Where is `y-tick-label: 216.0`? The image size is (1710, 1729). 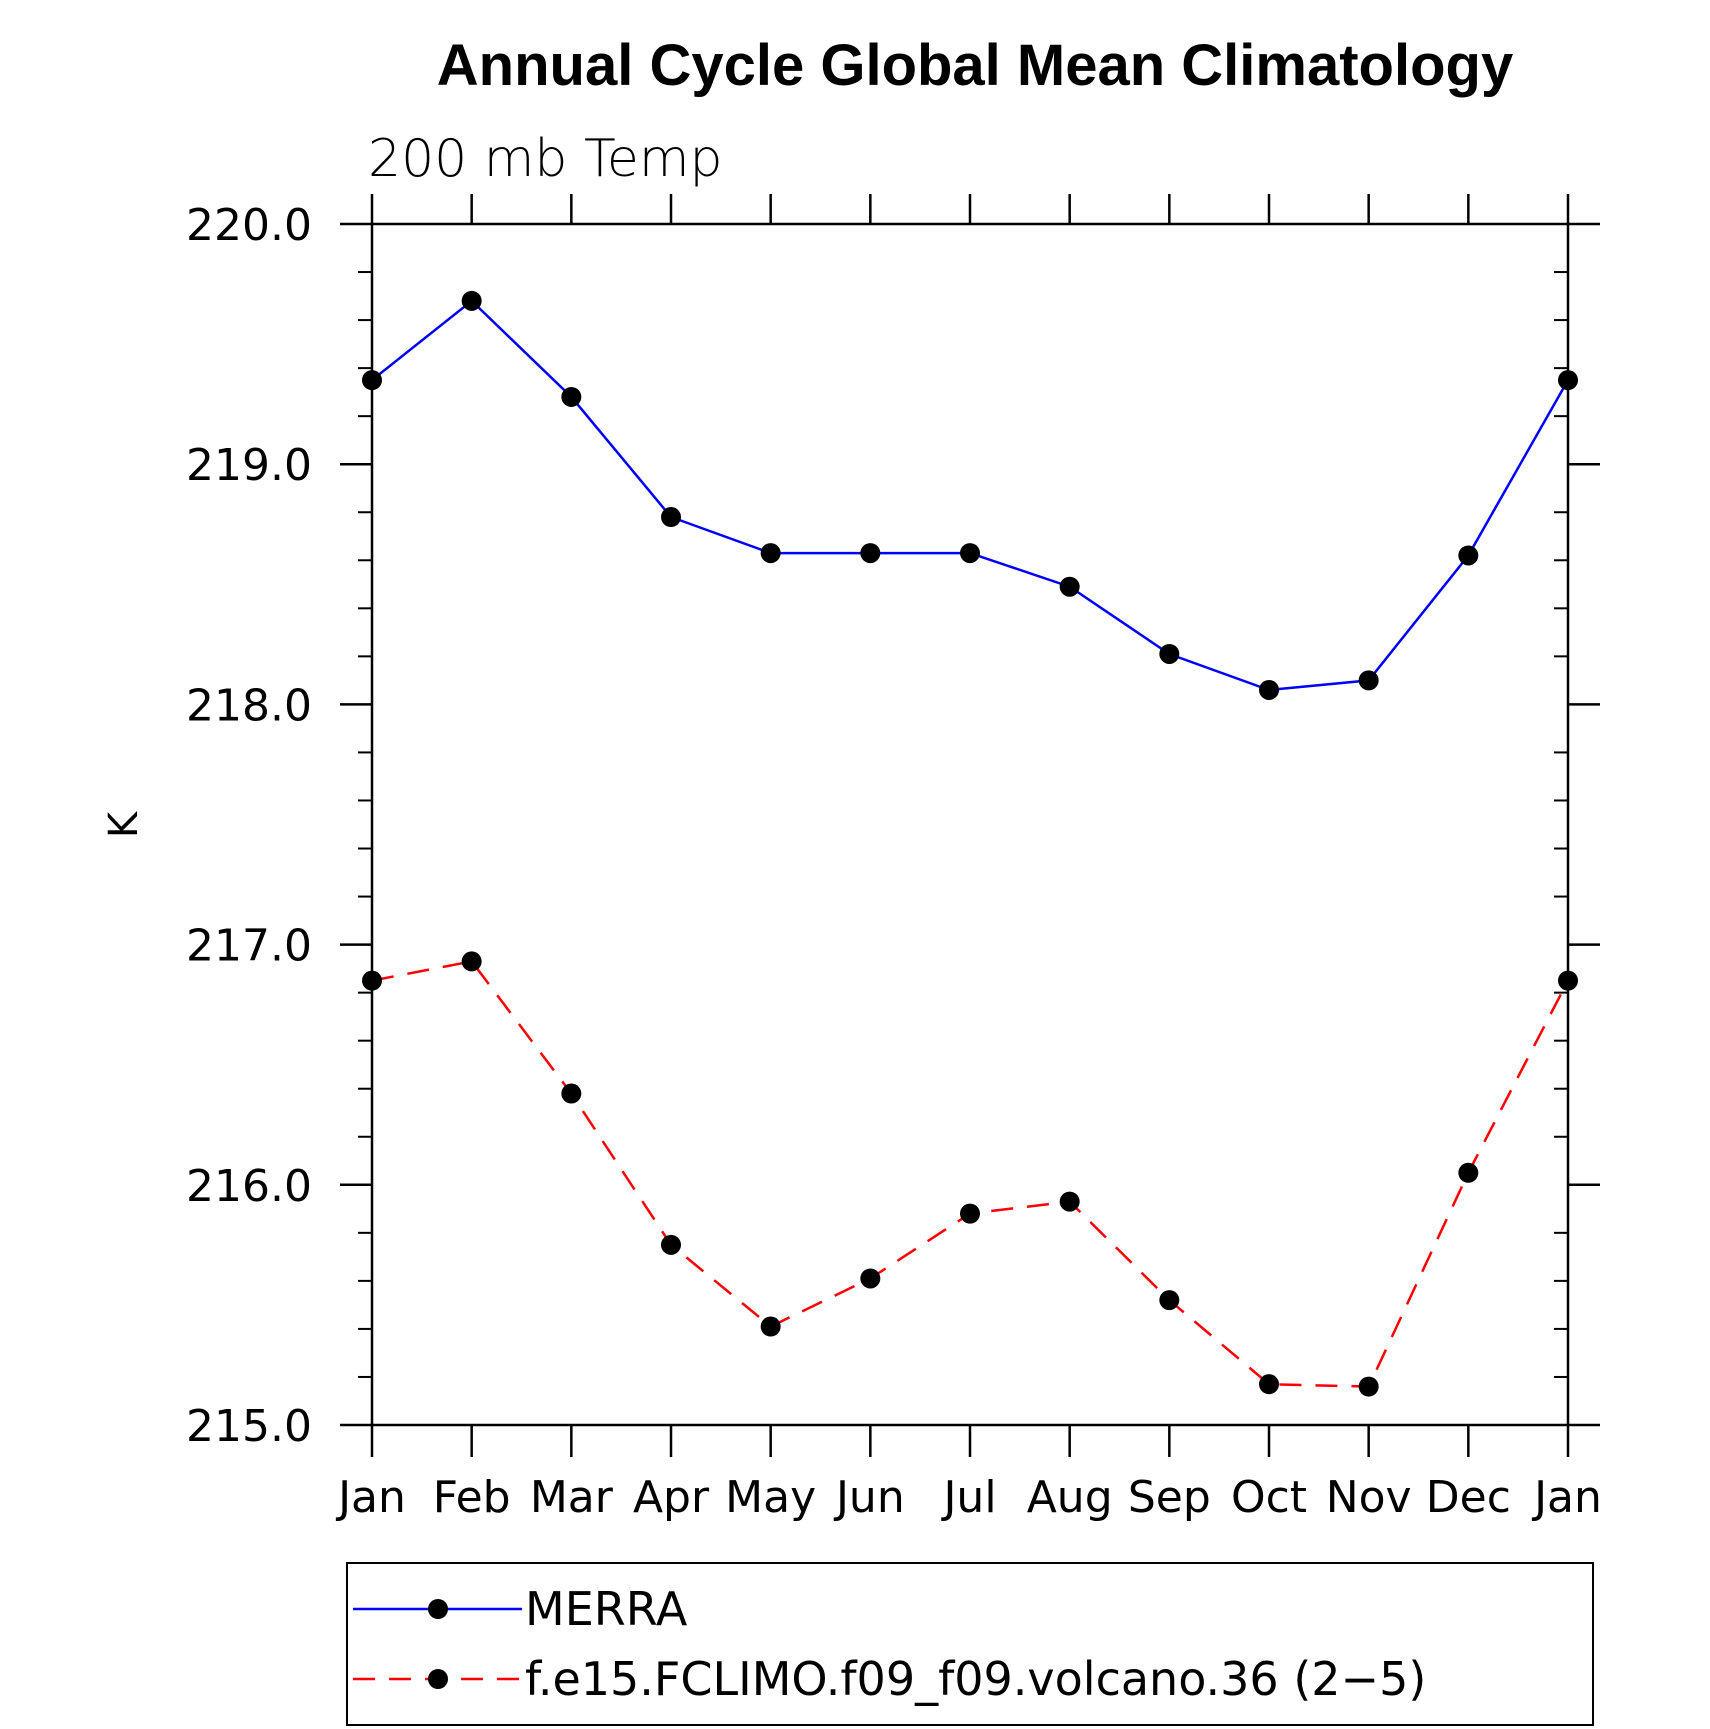 y-tick-label: 216.0 is located at coordinates (249, 1186).